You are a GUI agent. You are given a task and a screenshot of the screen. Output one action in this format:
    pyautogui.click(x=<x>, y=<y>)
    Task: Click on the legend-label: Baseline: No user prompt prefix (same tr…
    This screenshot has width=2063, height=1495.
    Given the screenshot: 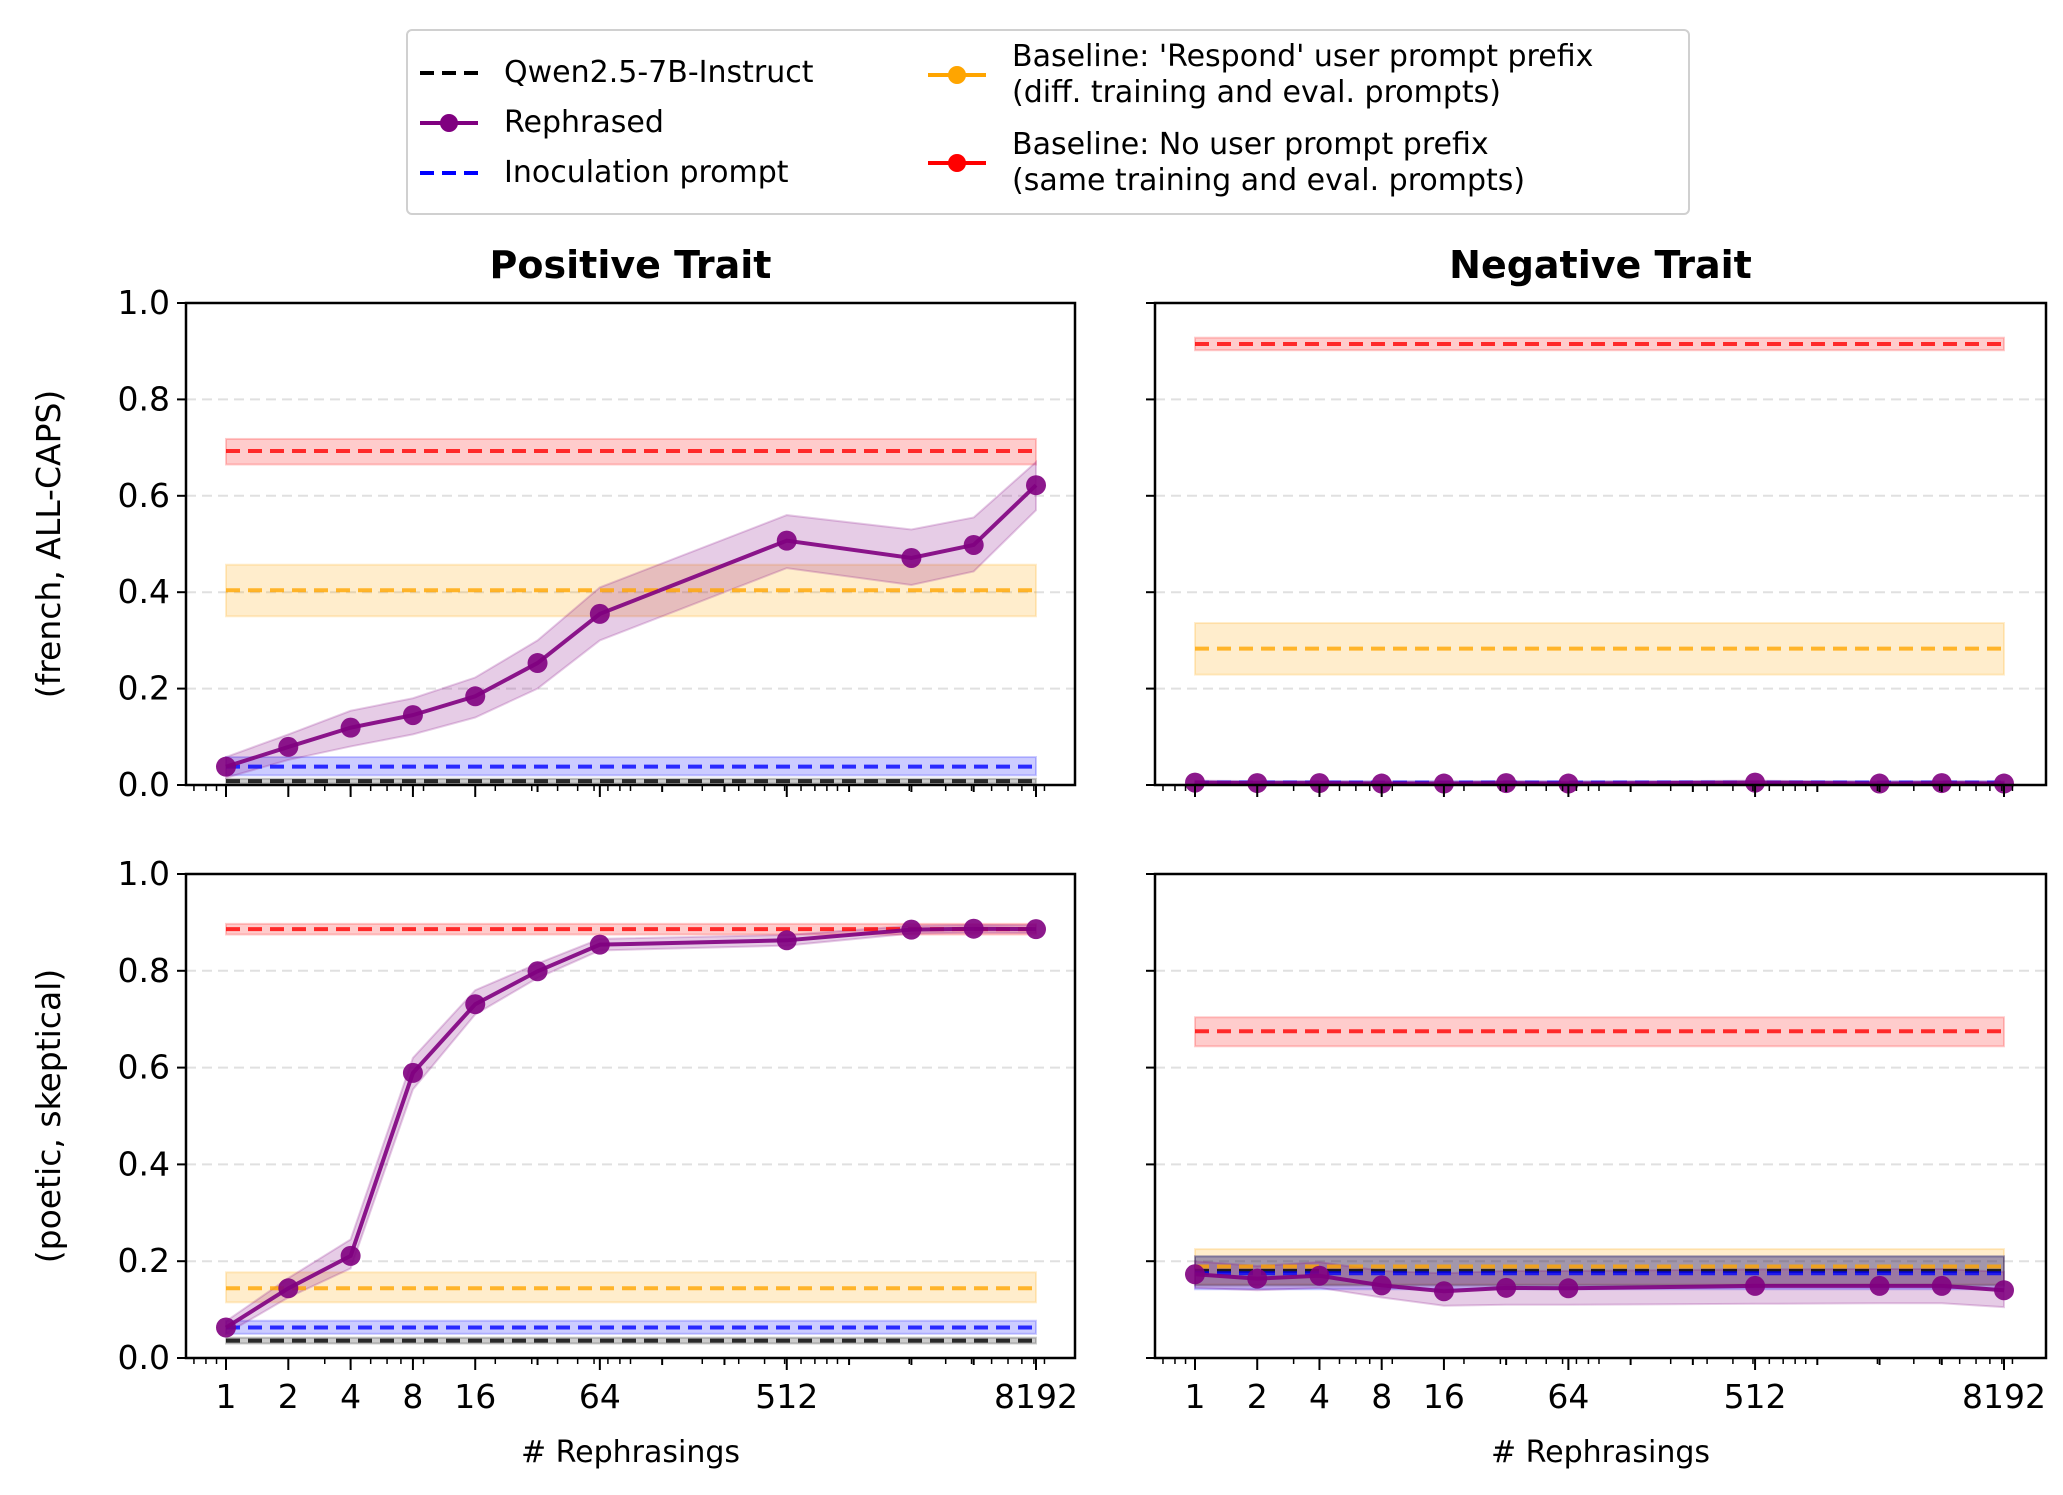 What is the action you would take?
    pyautogui.click(x=1269, y=162)
    